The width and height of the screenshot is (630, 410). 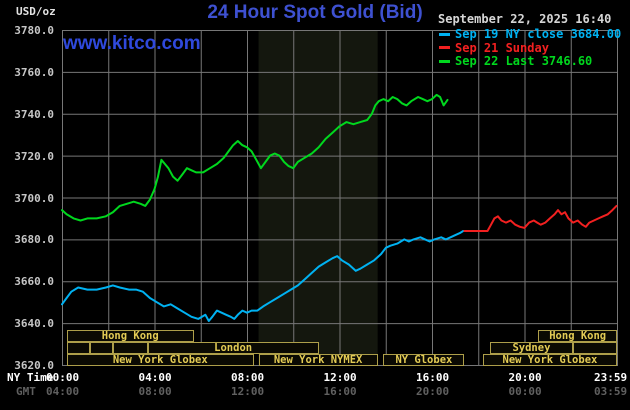 I want to click on x-axis-row-label-gmt: GMT, so click(x=26, y=391).